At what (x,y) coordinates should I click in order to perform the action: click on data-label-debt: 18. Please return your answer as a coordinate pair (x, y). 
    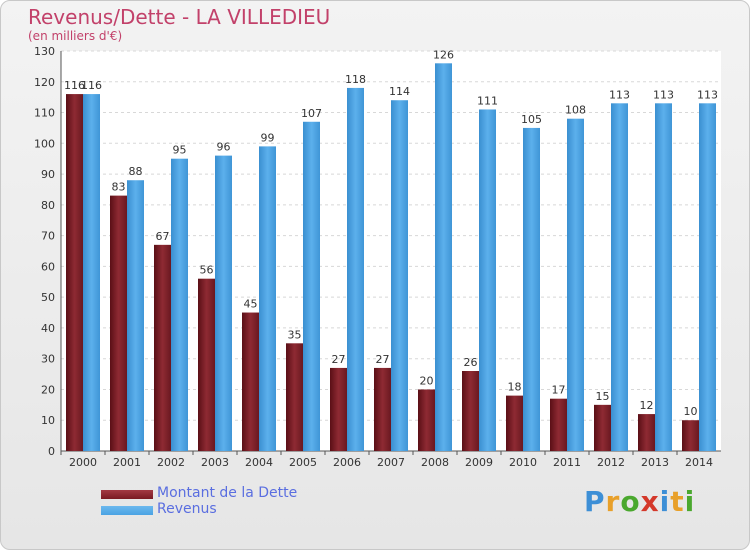
    Looking at the image, I should click on (515, 387).